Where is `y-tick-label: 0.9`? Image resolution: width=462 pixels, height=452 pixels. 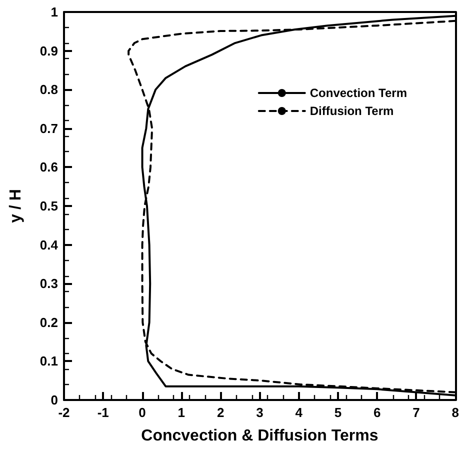 y-tick-label: 0.9 is located at coordinates (49, 50).